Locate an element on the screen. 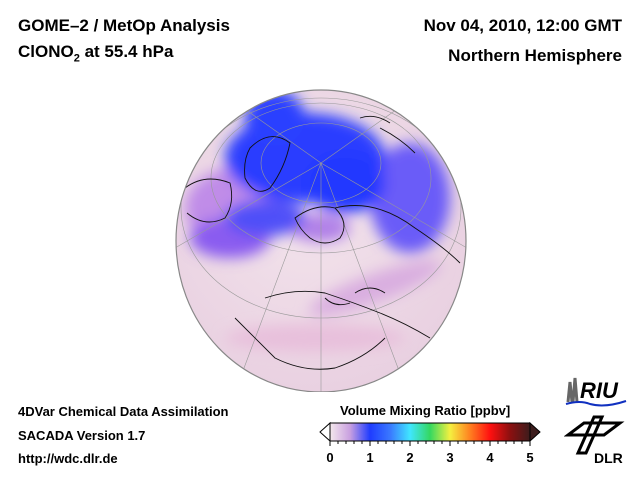 The height and width of the screenshot is (480, 640). title-product: GOME–2 / MetOp Analysis is located at coordinates (124, 25).